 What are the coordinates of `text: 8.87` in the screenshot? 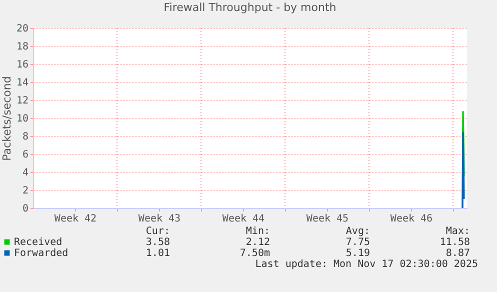 It's located at (458, 253).